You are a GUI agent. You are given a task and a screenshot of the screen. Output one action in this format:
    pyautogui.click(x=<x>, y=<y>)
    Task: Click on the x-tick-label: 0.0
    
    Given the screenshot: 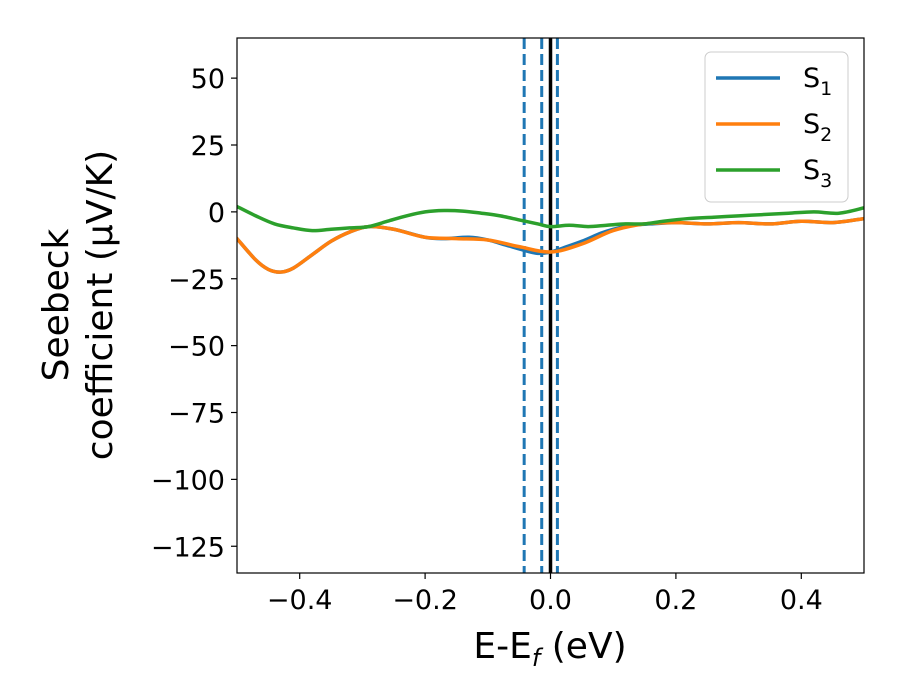 What is the action you would take?
    pyautogui.click(x=550, y=600)
    